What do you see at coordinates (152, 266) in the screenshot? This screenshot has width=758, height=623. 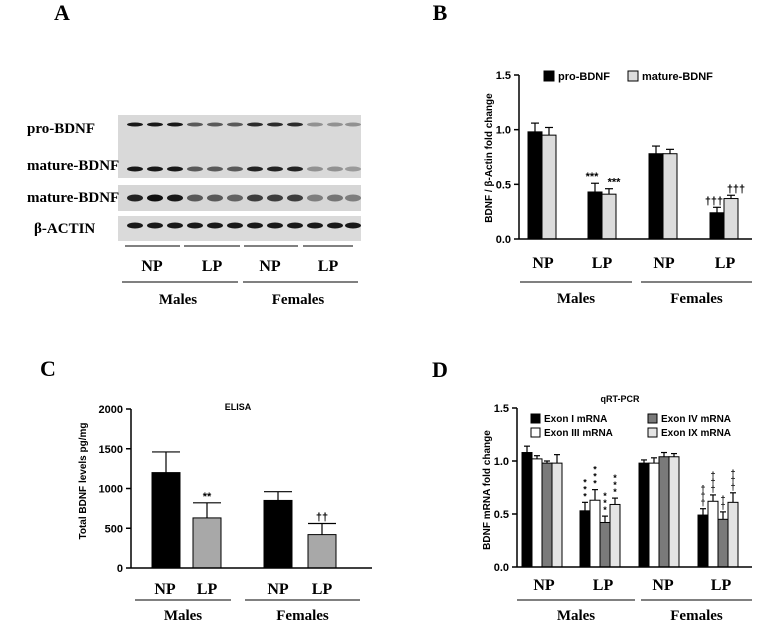 I see `lane-group-label: NP` at bounding box center [152, 266].